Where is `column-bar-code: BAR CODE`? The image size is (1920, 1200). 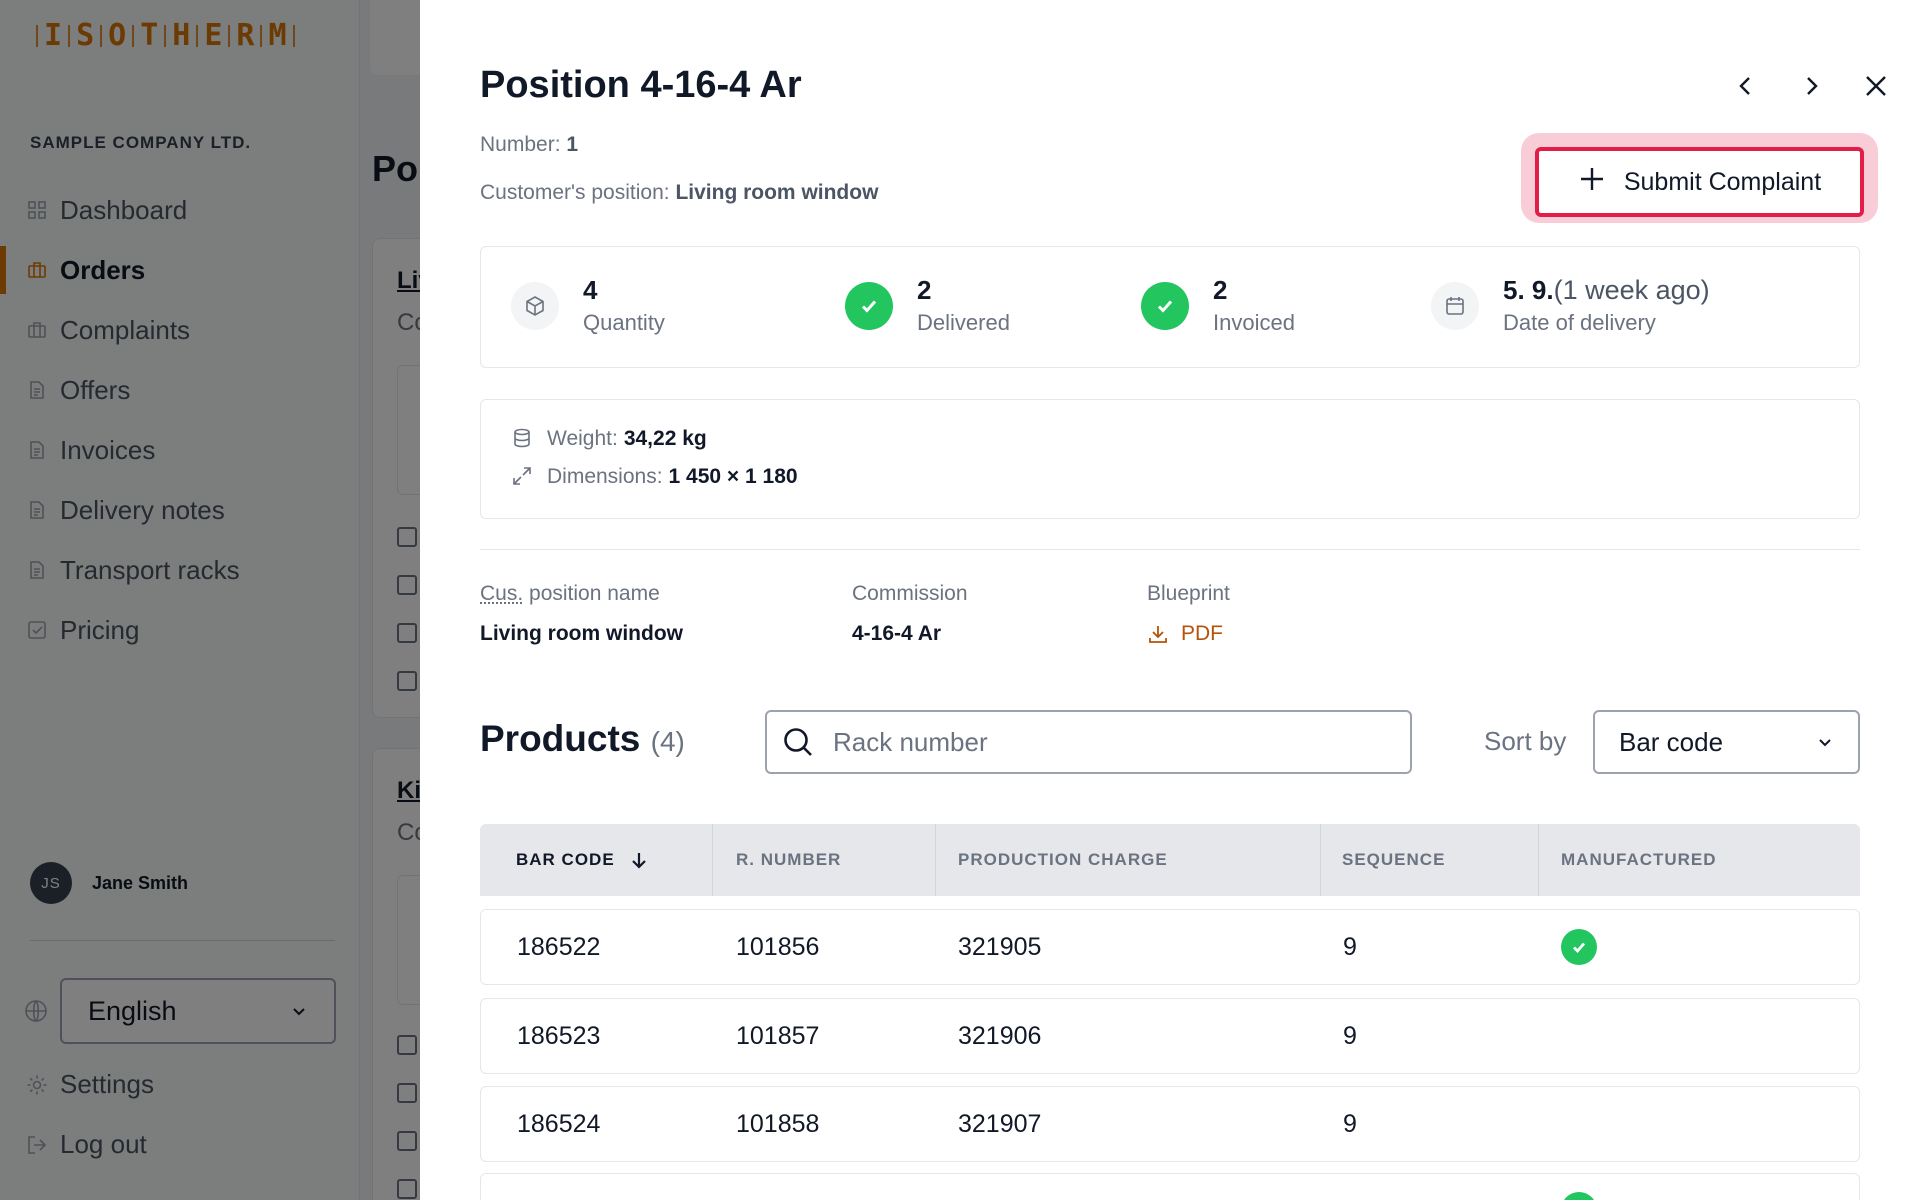
column-bar-code: BAR CODE is located at coordinates (582, 860).